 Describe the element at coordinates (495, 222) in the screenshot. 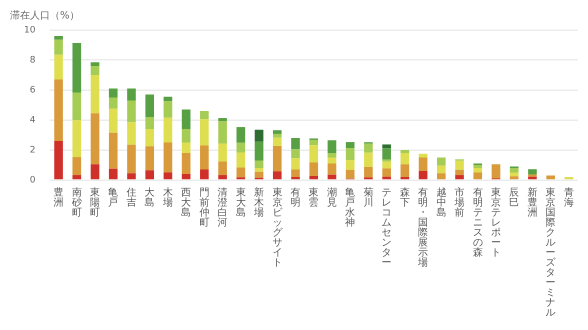

I see `x-tick-label: 東京テレポート` at that location.